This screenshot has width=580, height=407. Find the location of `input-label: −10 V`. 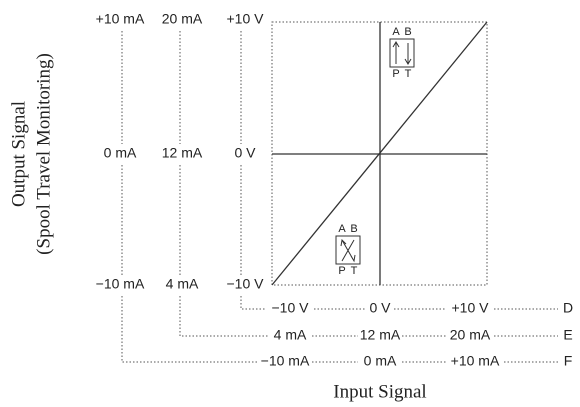

input-label: −10 V is located at coordinates (291, 308).